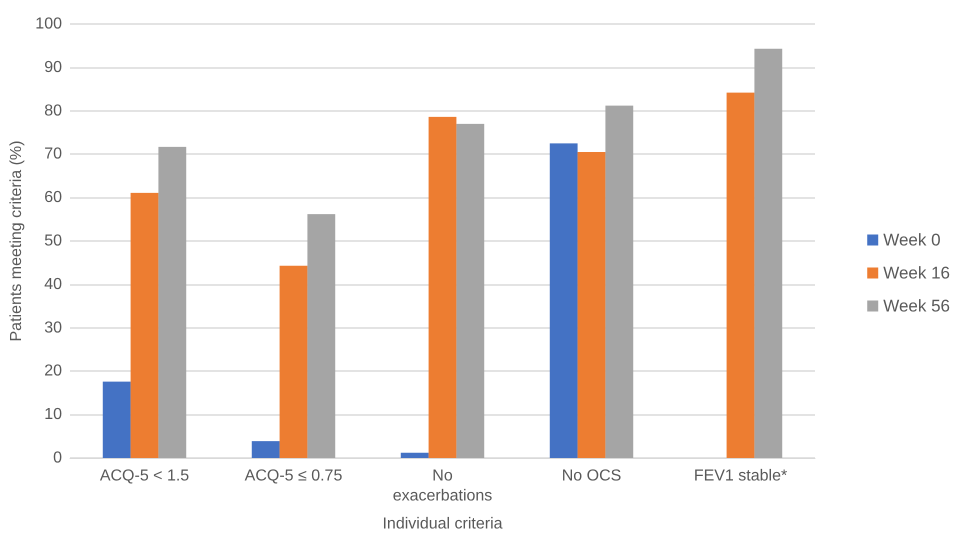 This screenshot has width=965, height=546. What do you see at coordinates (442, 486) in the screenshot?
I see `x-tick-label: No exacerbations` at bounding box center [442, 486].